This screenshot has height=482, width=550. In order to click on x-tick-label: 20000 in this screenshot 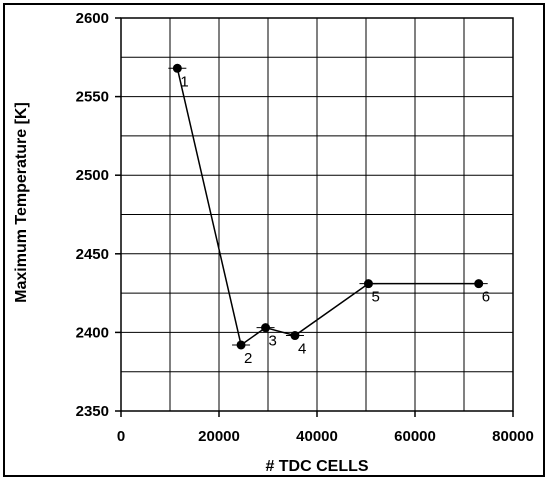, I will do `click(219, 436)`.